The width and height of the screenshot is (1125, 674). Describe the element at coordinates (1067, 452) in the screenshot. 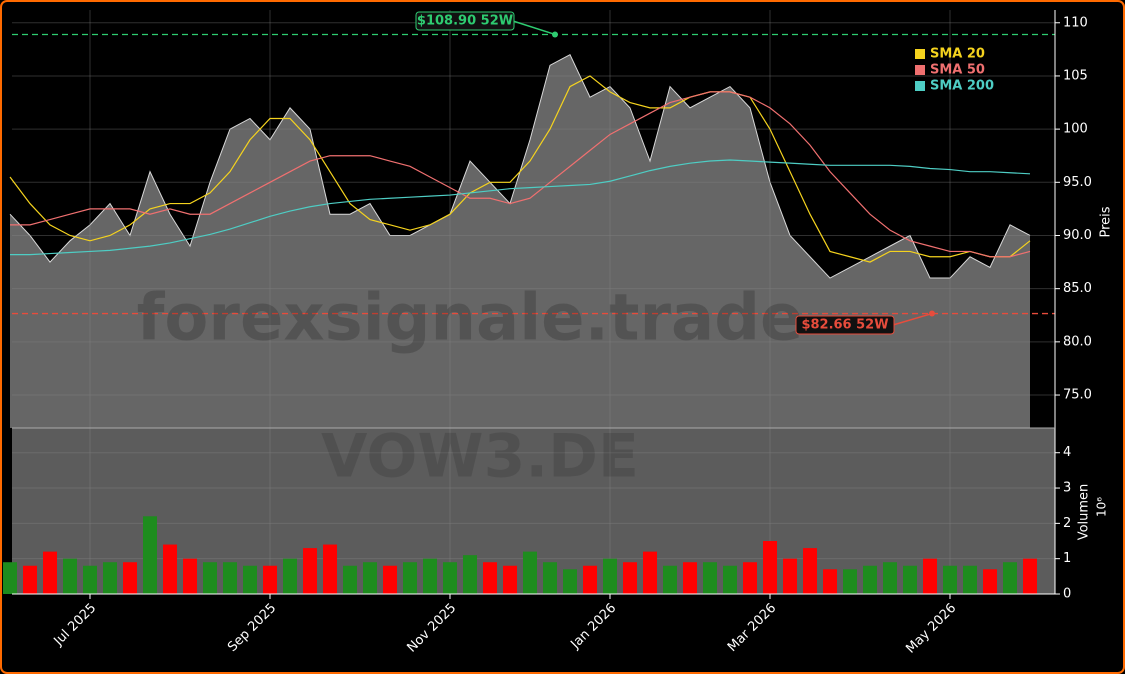

I see `y2-tick-label: 4` at that location.